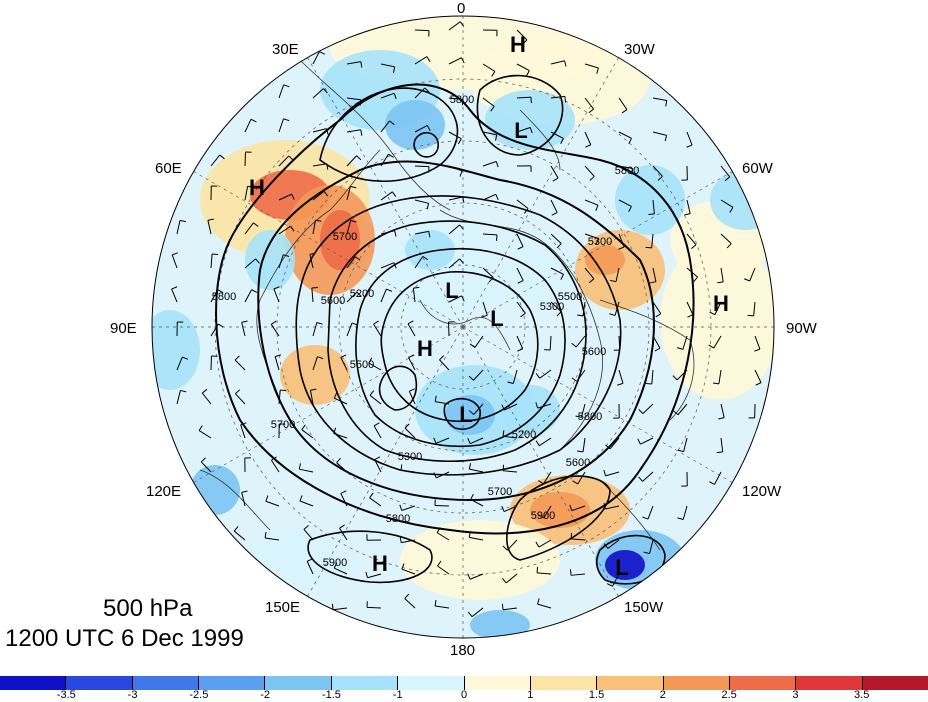 The width and height of the screenshot is (928, 702). What do you see at coordinates (124, 638) in the screenshot?
I see `valid-time-caption: 1200 UTC 6 Dec 1999` at bounding box center [124, 638].